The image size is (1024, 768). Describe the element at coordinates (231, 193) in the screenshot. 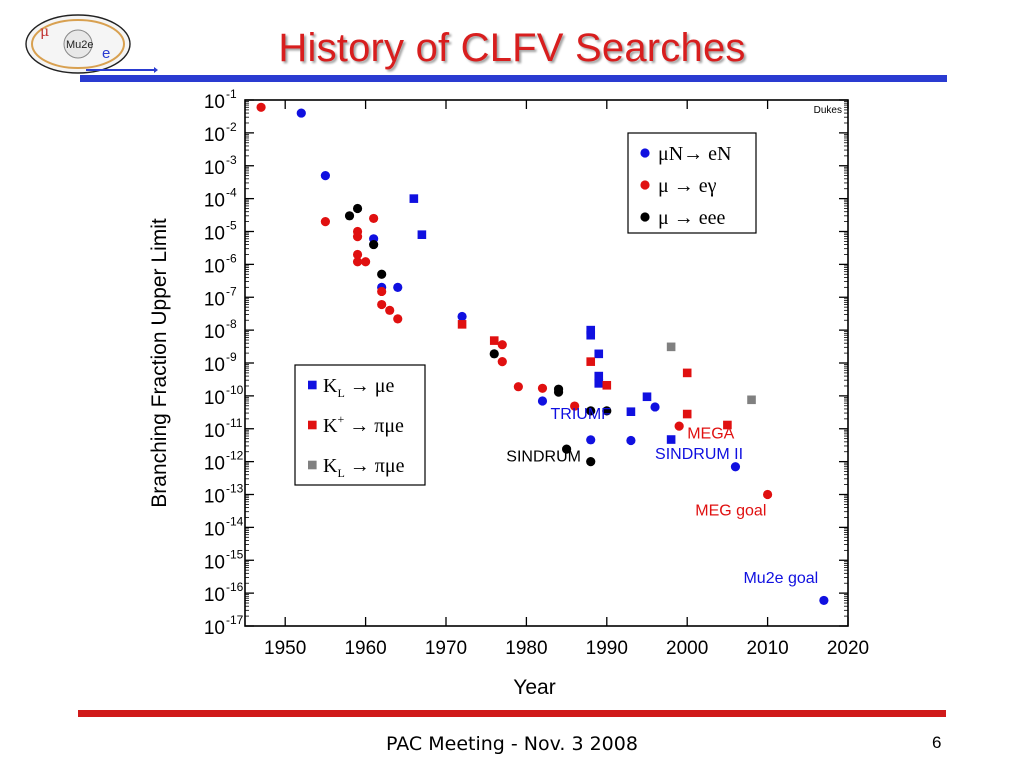

I see `y-tick-label-exponent: -4` at that location.